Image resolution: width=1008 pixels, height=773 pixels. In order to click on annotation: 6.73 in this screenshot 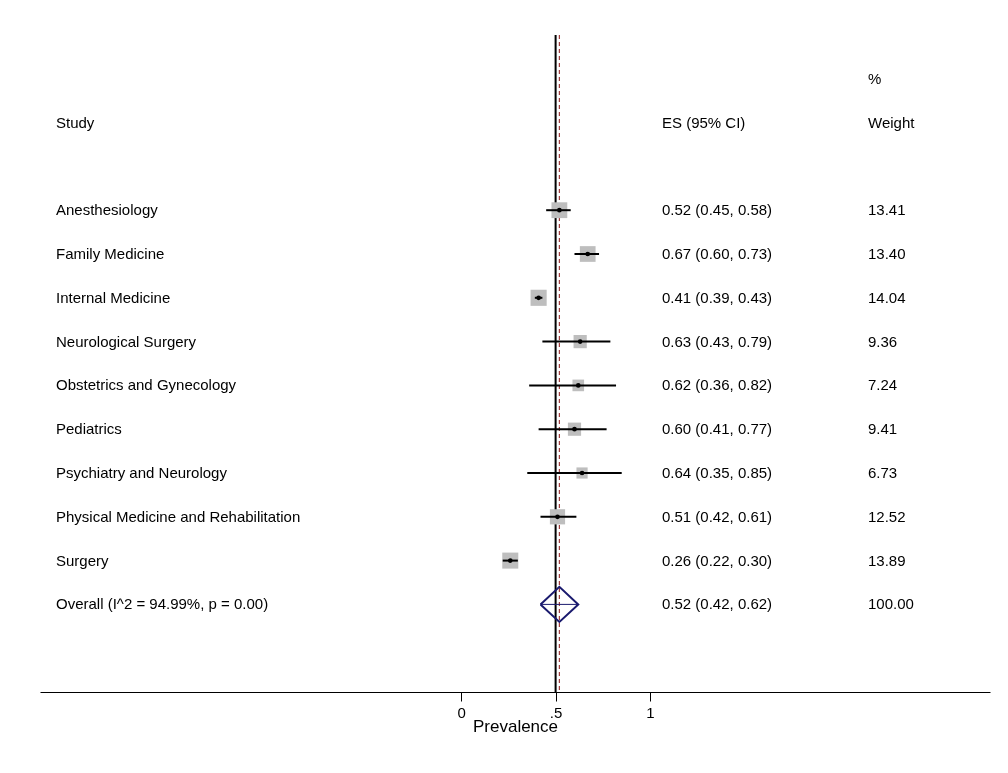, I will do `click(883, 472)`.